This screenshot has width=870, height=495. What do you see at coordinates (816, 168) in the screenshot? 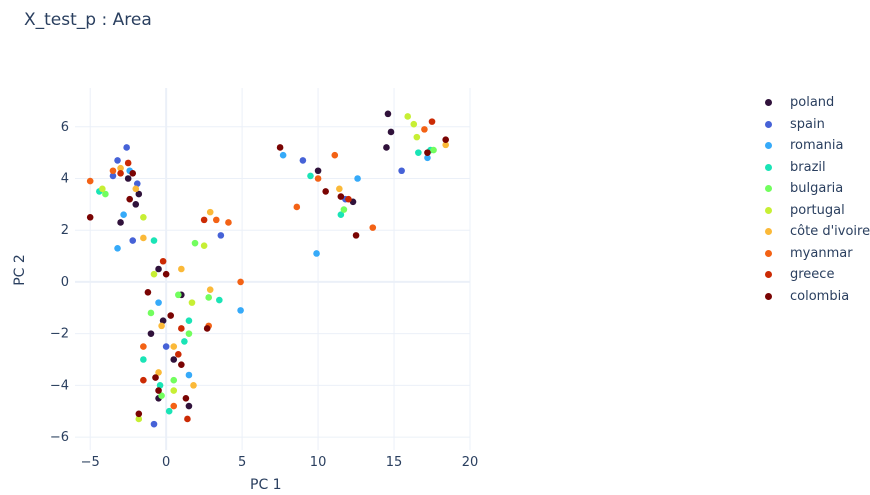
I see `legend-item-brazil: brazil` at bounding box center [816, 168].